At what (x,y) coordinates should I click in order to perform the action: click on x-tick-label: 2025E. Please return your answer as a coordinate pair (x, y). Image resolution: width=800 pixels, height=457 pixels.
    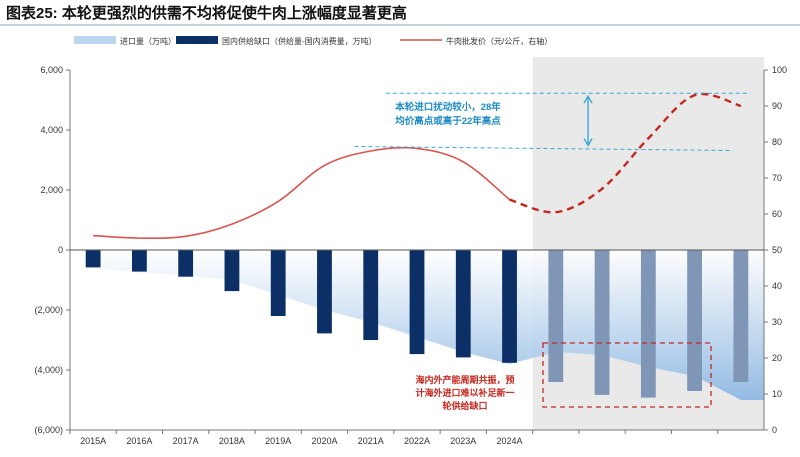
    Looking at the image, I should click on (556, 441).